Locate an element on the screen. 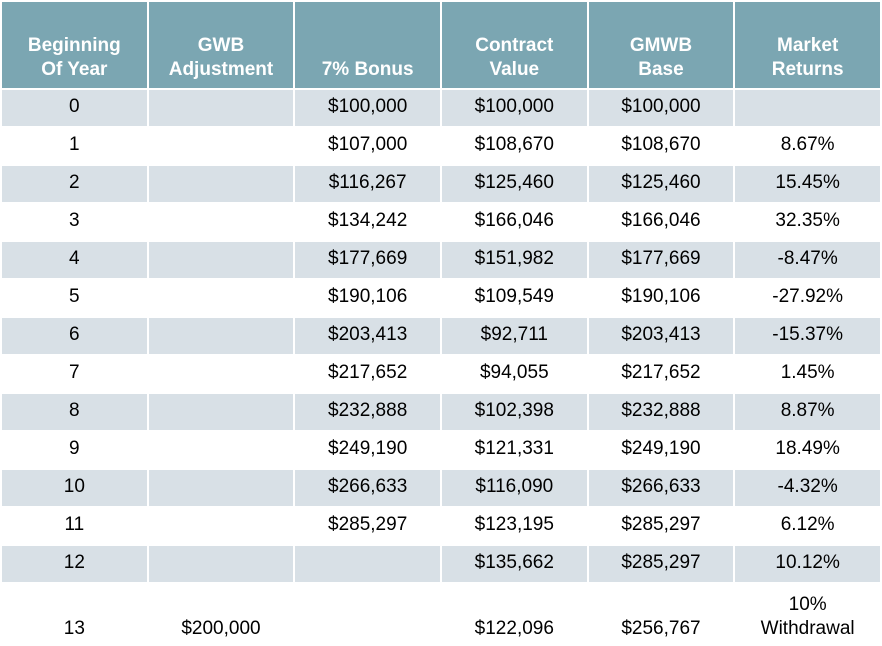  table-cell: 13 is located at coordinates (74, 614).